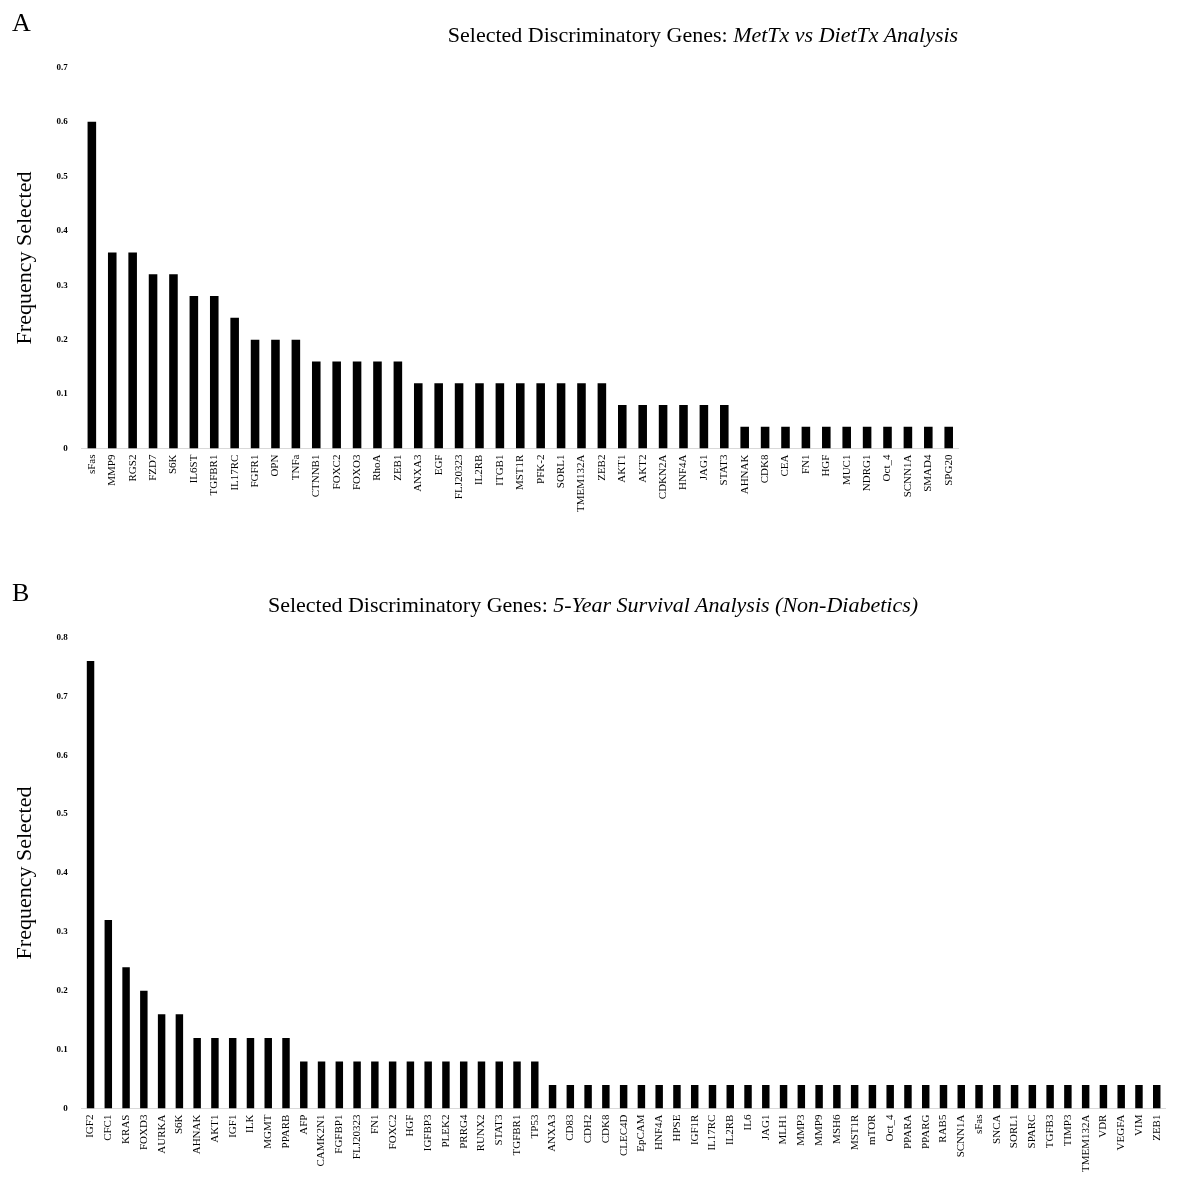 The width and height of the screenshot is (1184, 1182). Describe the element at coordinates (743, 474) in the screenshot. I see `x-tick-label: AHNAK` at that location.